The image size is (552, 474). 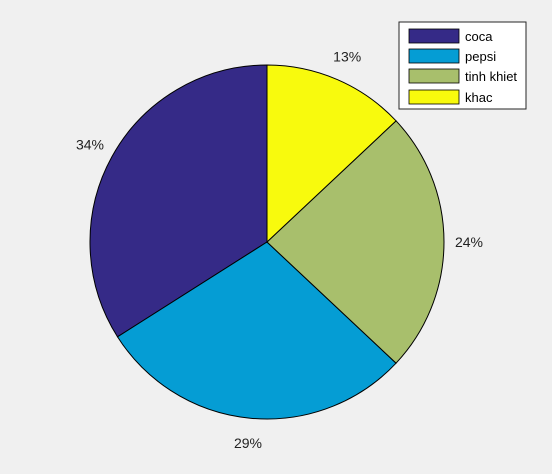 What do you see at coordinates (480, 56) in the screenshot?
I see `legend-label-pepsi: pepsi` at bounding box center [480, 56].